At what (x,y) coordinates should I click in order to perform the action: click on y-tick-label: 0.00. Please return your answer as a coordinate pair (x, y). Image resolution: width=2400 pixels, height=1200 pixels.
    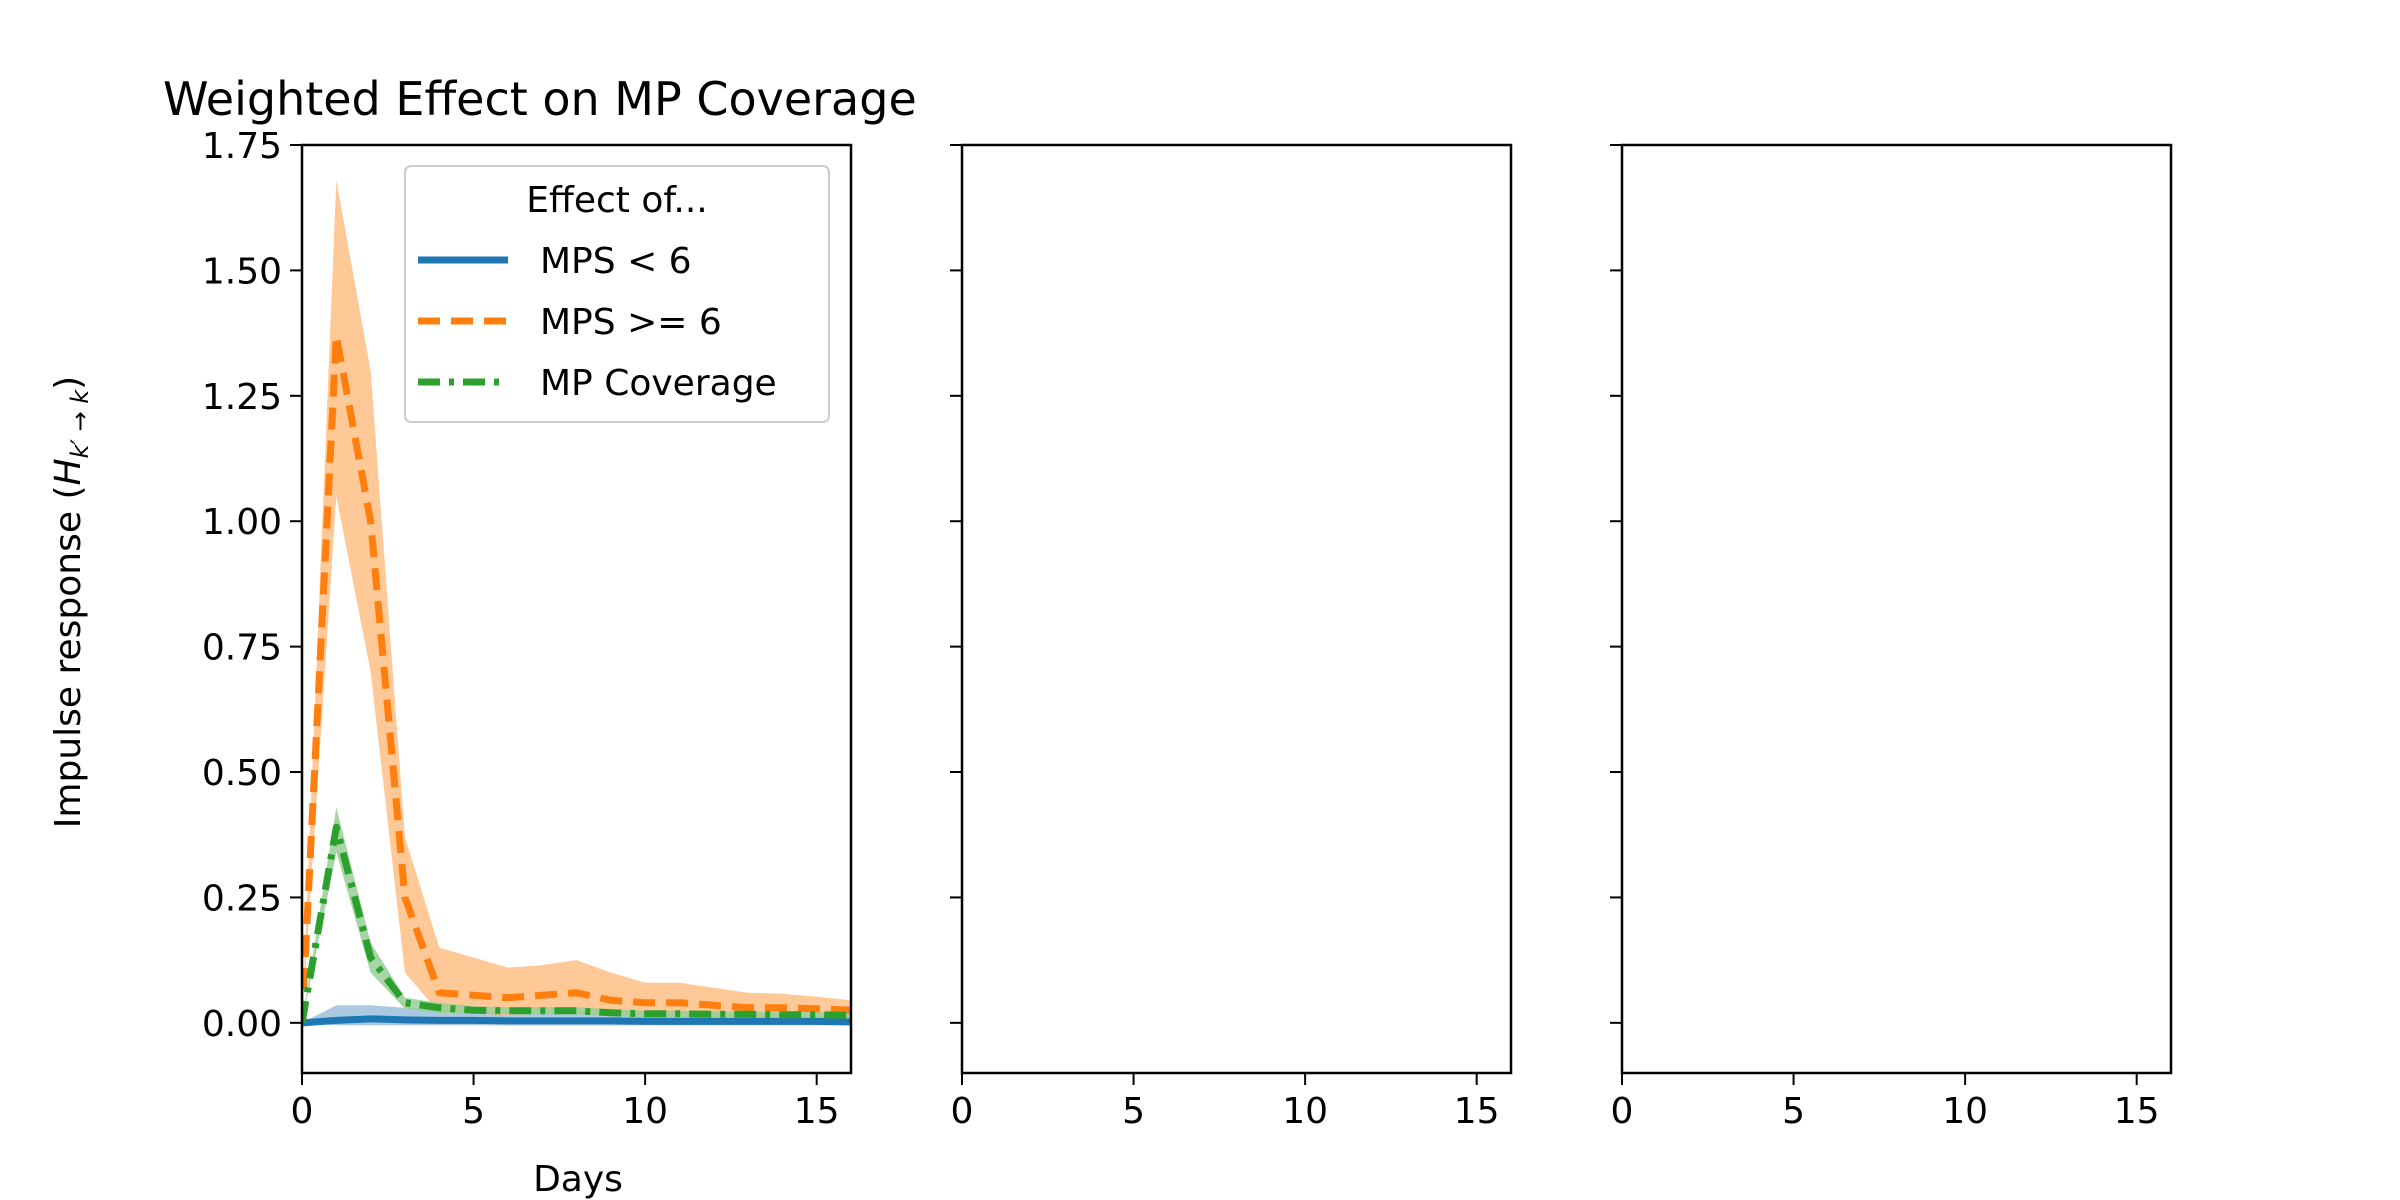
    Looking at the image, I should click on (242, 1024).